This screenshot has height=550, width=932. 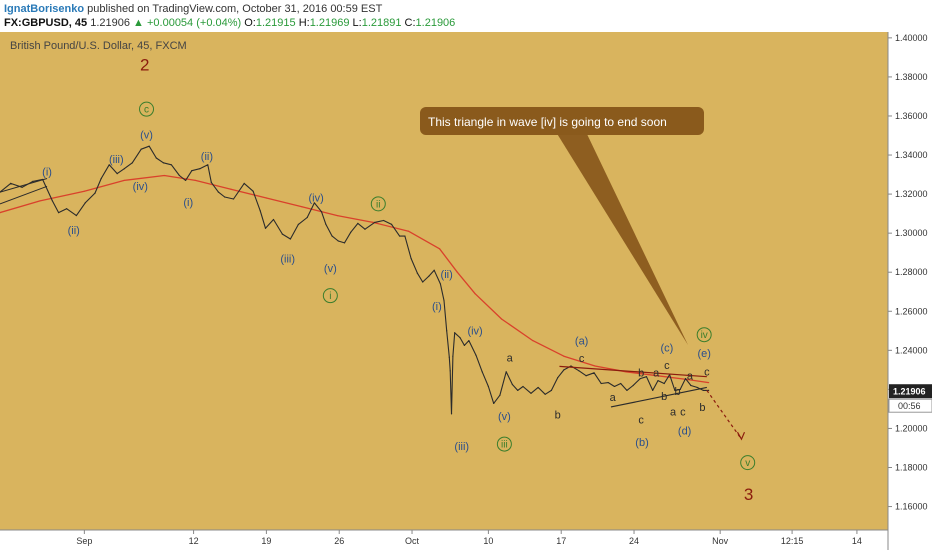 I want to click on wave-label: ii, so click(x=378, y=204).